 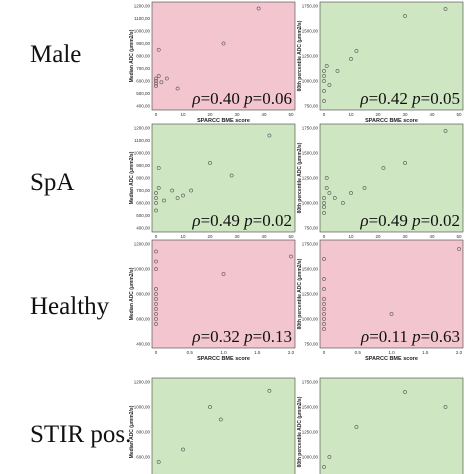 I want to click on stat-value: =0.06, so click(x=272, y=98).